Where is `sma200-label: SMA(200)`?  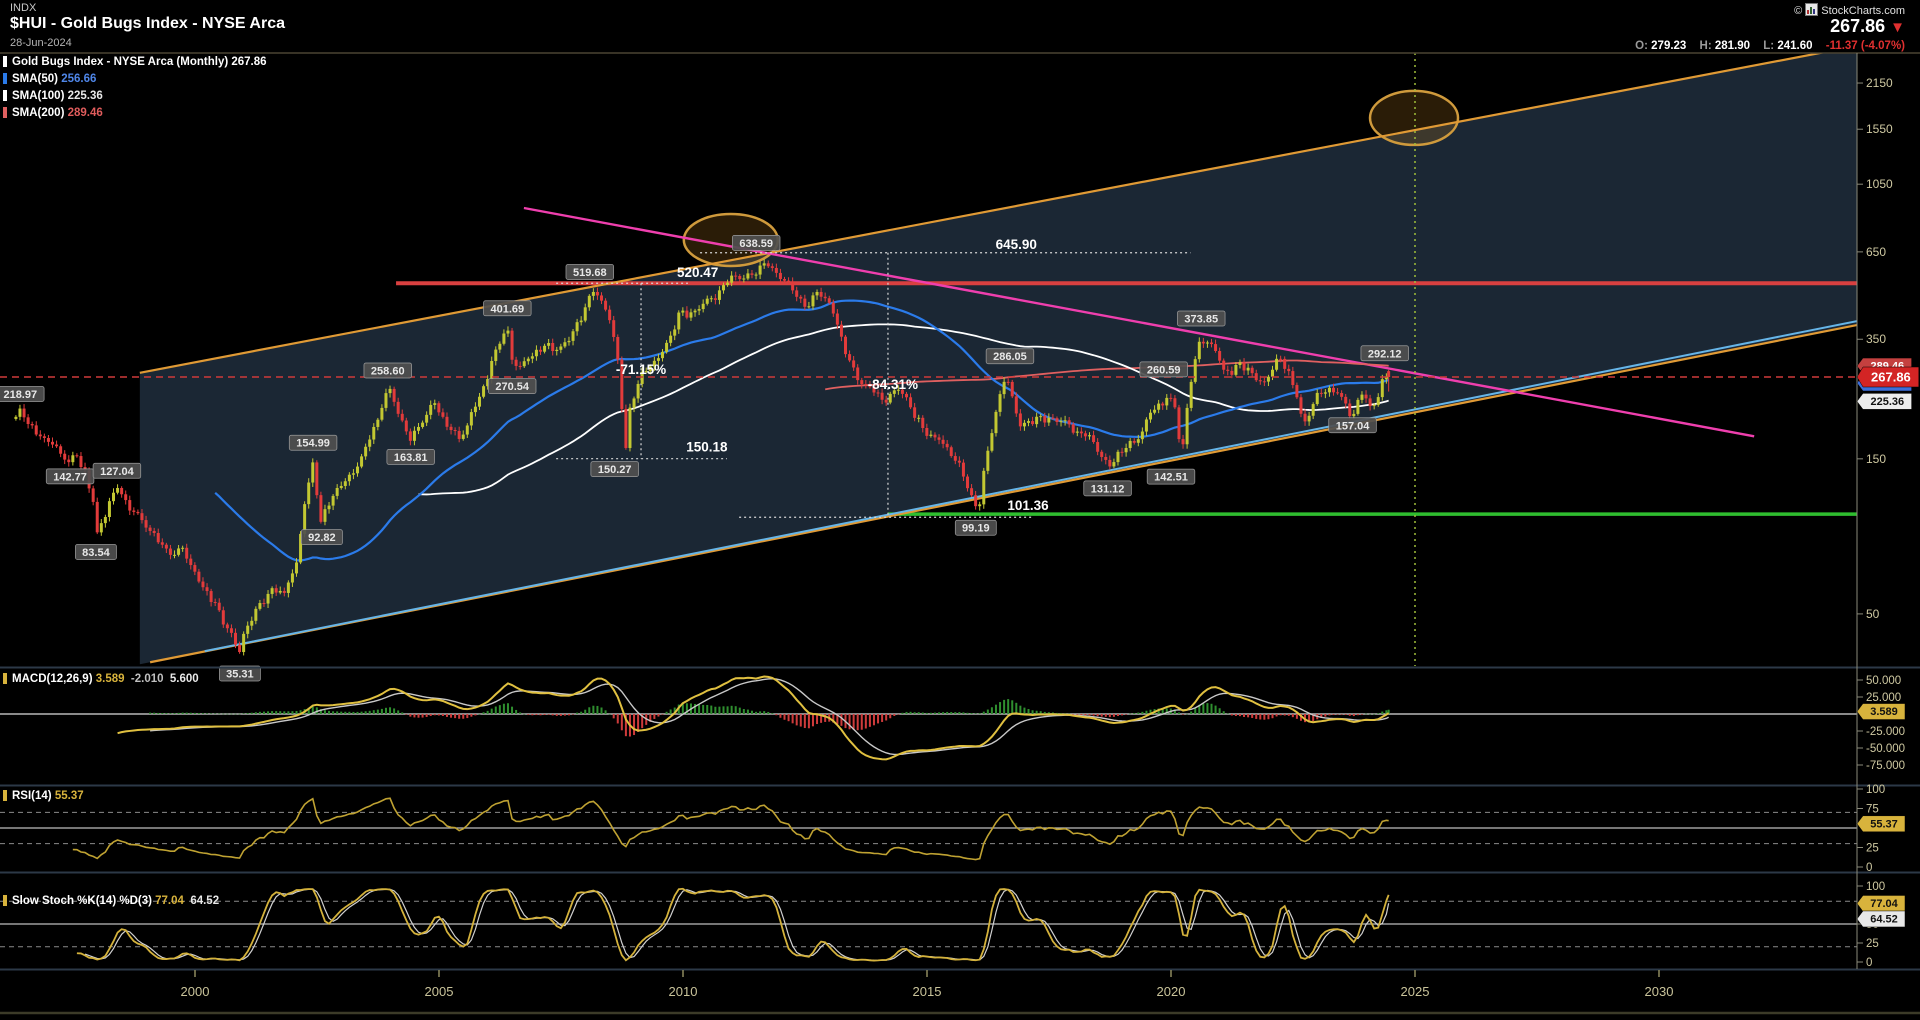
sma200-label: SMA(200) is located at coordinates (38, 113).